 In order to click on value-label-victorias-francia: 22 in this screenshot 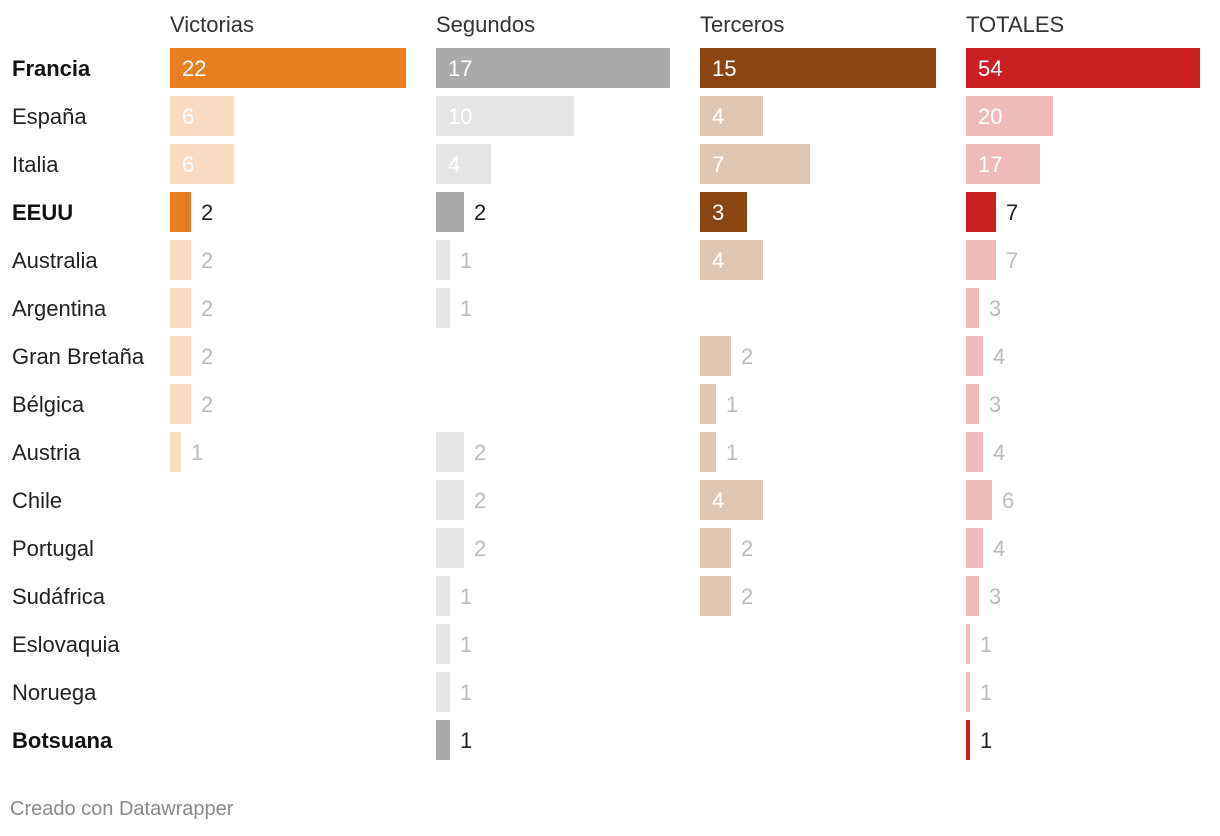, I will do `click(194, 68)`.